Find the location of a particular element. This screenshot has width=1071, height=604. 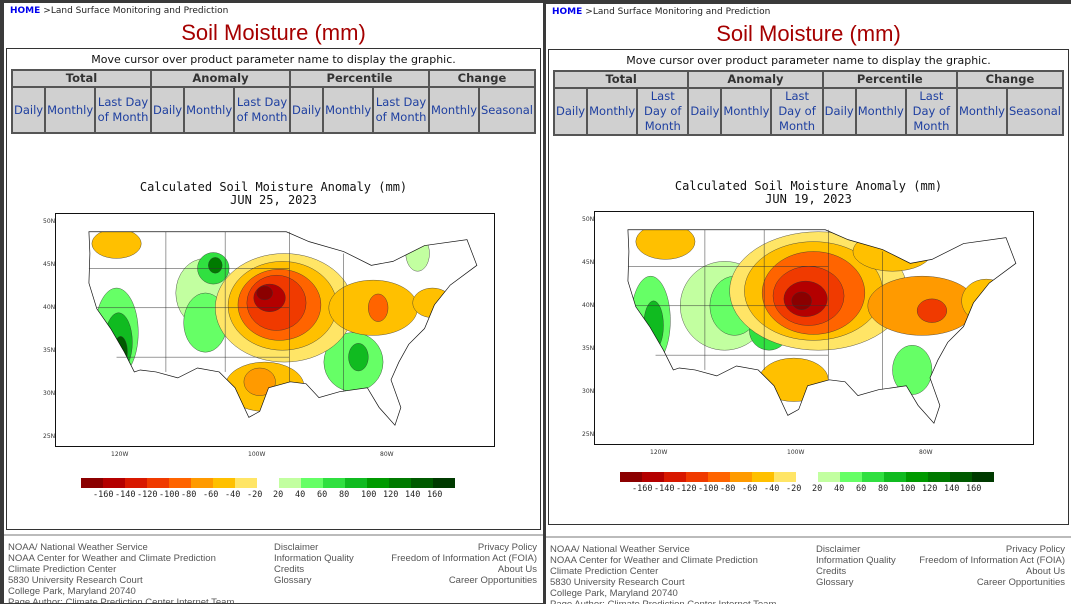

map-title-text: Calculated Soil Moisture Anomaly (mm) is located at coordinates (273, 187).